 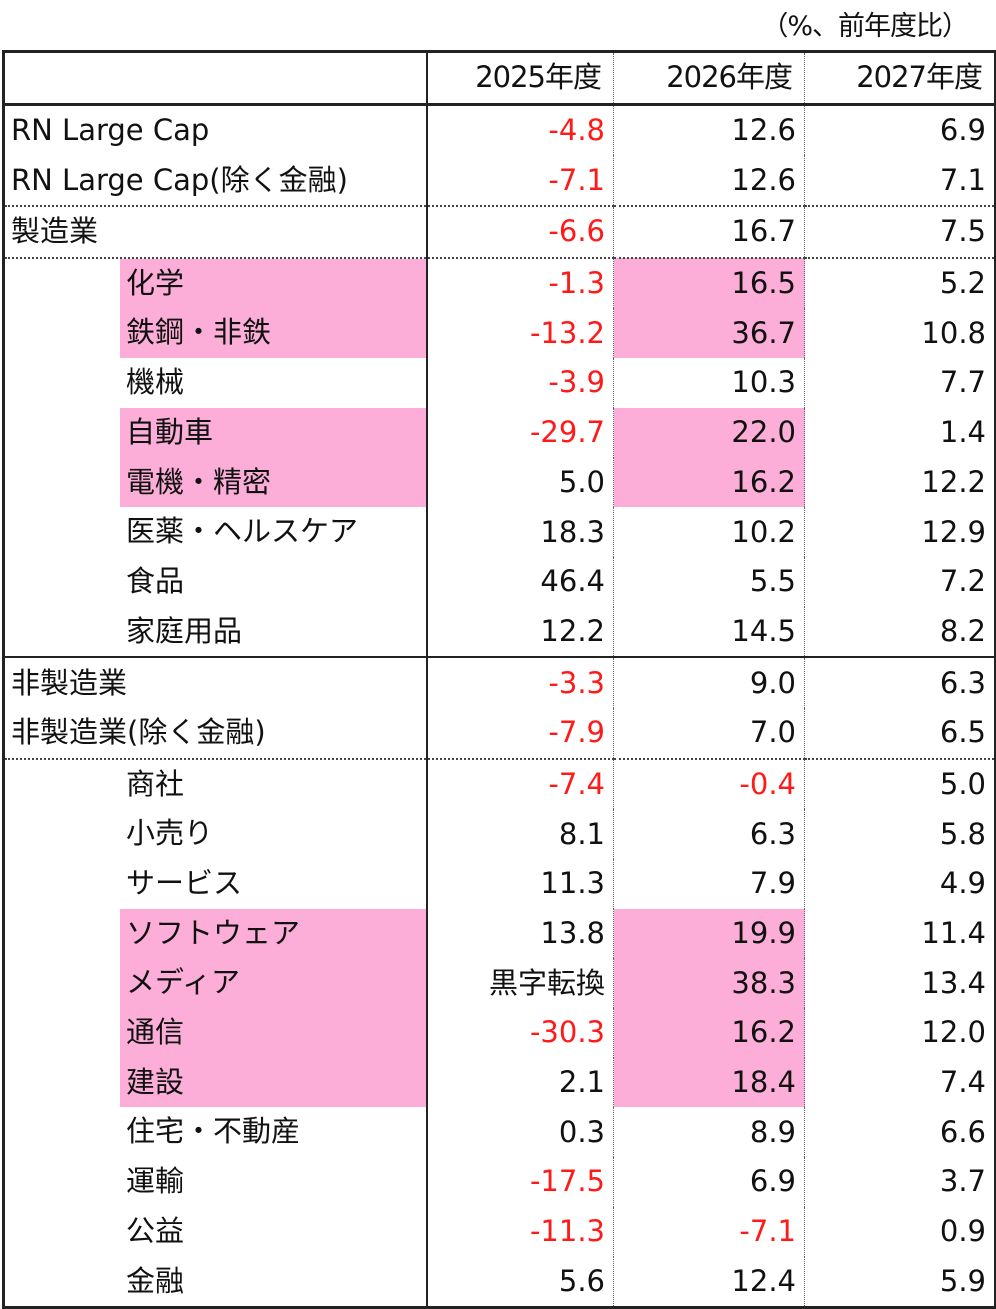 I want to click on table-row: RN Large Cap -4.8 12.6 6.9, so click(x=499, y=129).